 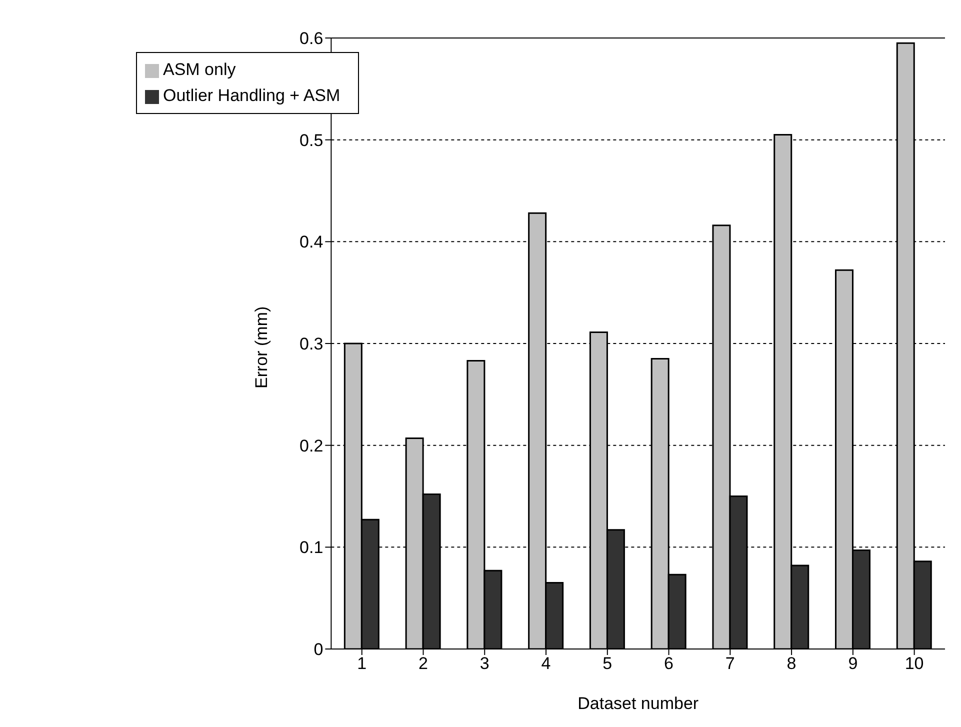 What do you see at coordinates (312, 38) in the screenshot?
I see `y-tick-label: 0.6` at bounding box center [312, 38].